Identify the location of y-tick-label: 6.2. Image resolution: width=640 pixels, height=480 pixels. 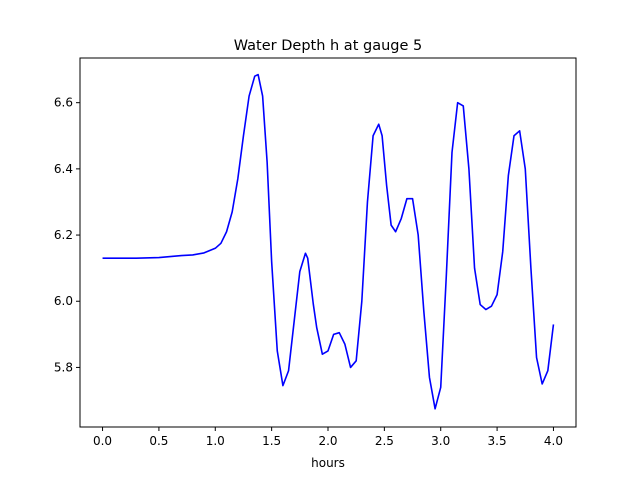
(63, 235).